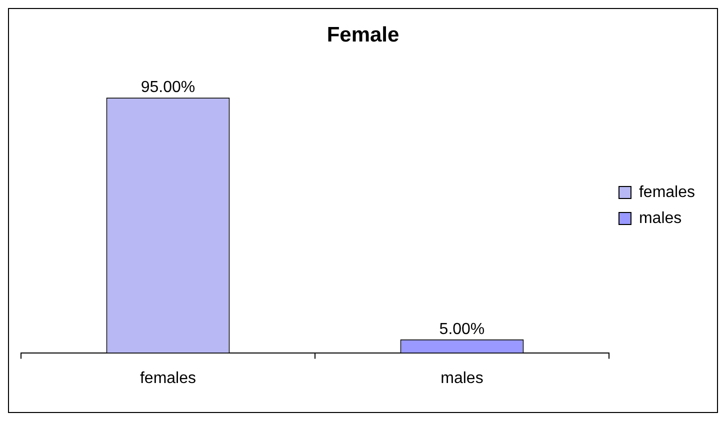 The height and width of the screenshot is (421, 726). I want to click on chart-title: Female, so click(363, 34).